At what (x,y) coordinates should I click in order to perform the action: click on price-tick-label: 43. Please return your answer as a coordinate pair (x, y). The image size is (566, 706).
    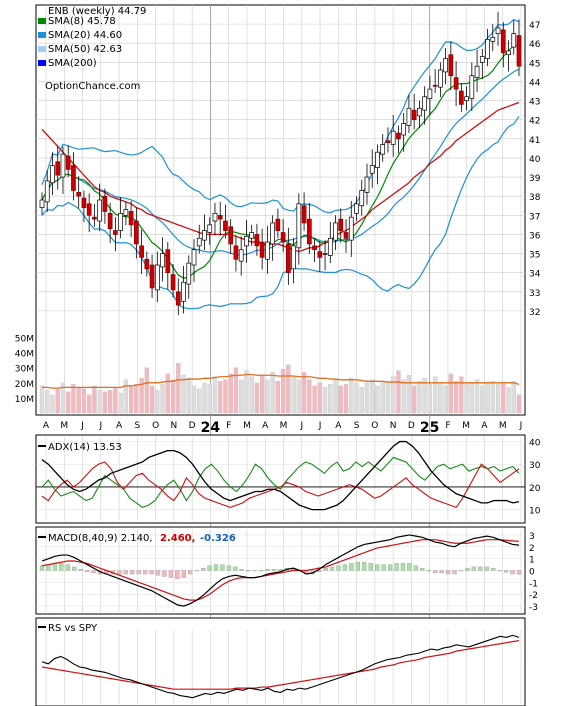
    Looking at the image, I should click on (534, 103).